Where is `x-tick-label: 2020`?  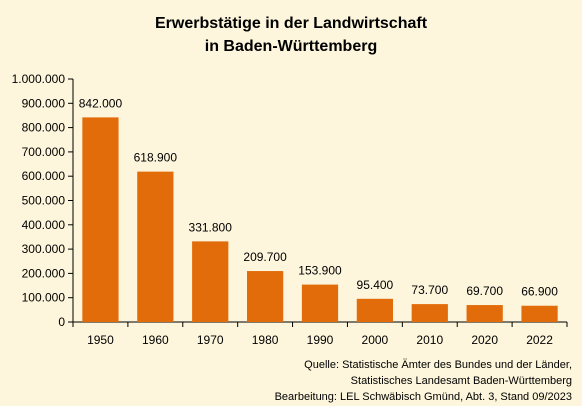 x-tick-label: 2020 is located at coordinates (484, 340).